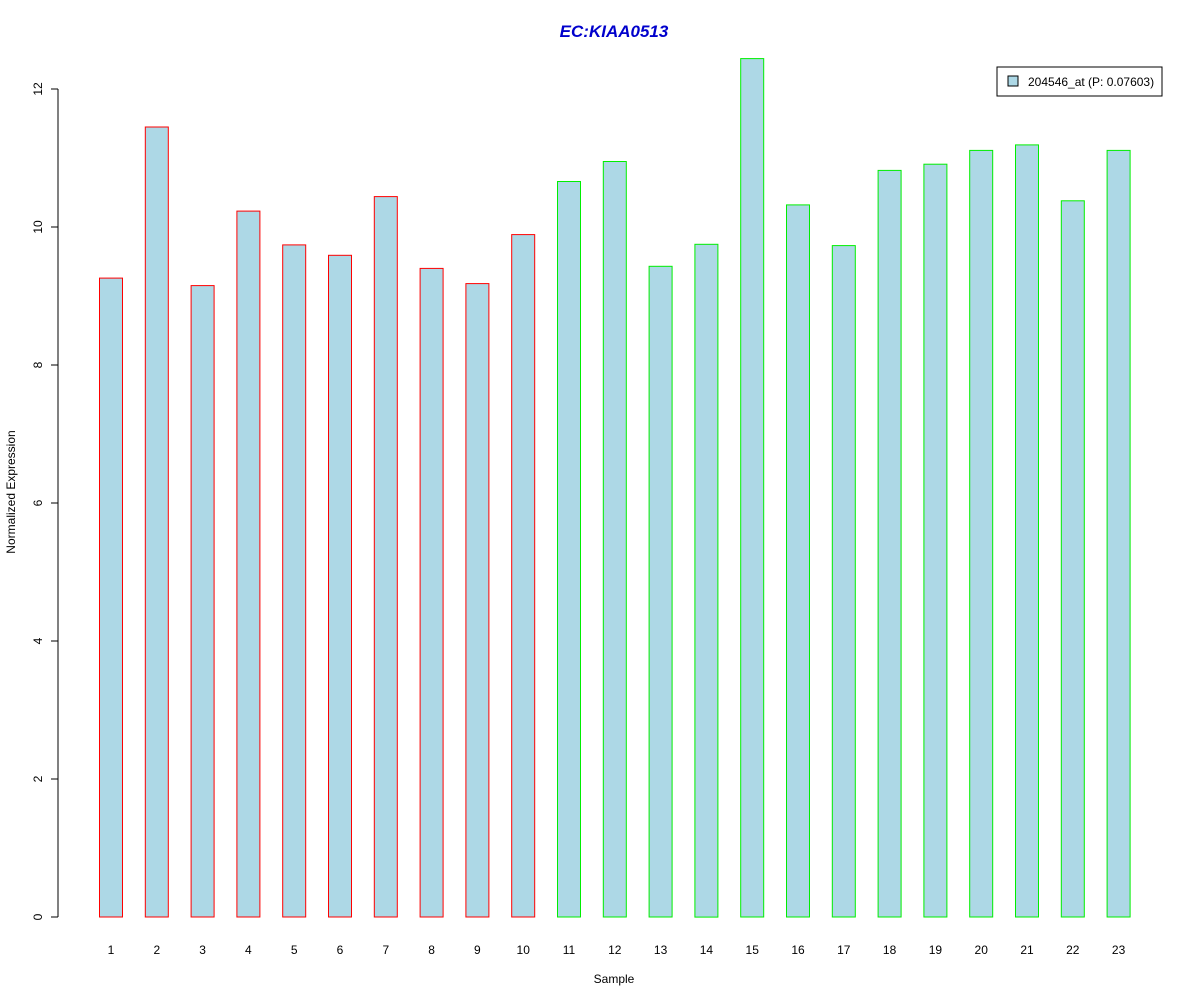 The image size is (1200, 1000). What do you see at coordinates (38, 778) in the screenshot?
I see `y-tick-label: 2` at bounding box center [38, 778].